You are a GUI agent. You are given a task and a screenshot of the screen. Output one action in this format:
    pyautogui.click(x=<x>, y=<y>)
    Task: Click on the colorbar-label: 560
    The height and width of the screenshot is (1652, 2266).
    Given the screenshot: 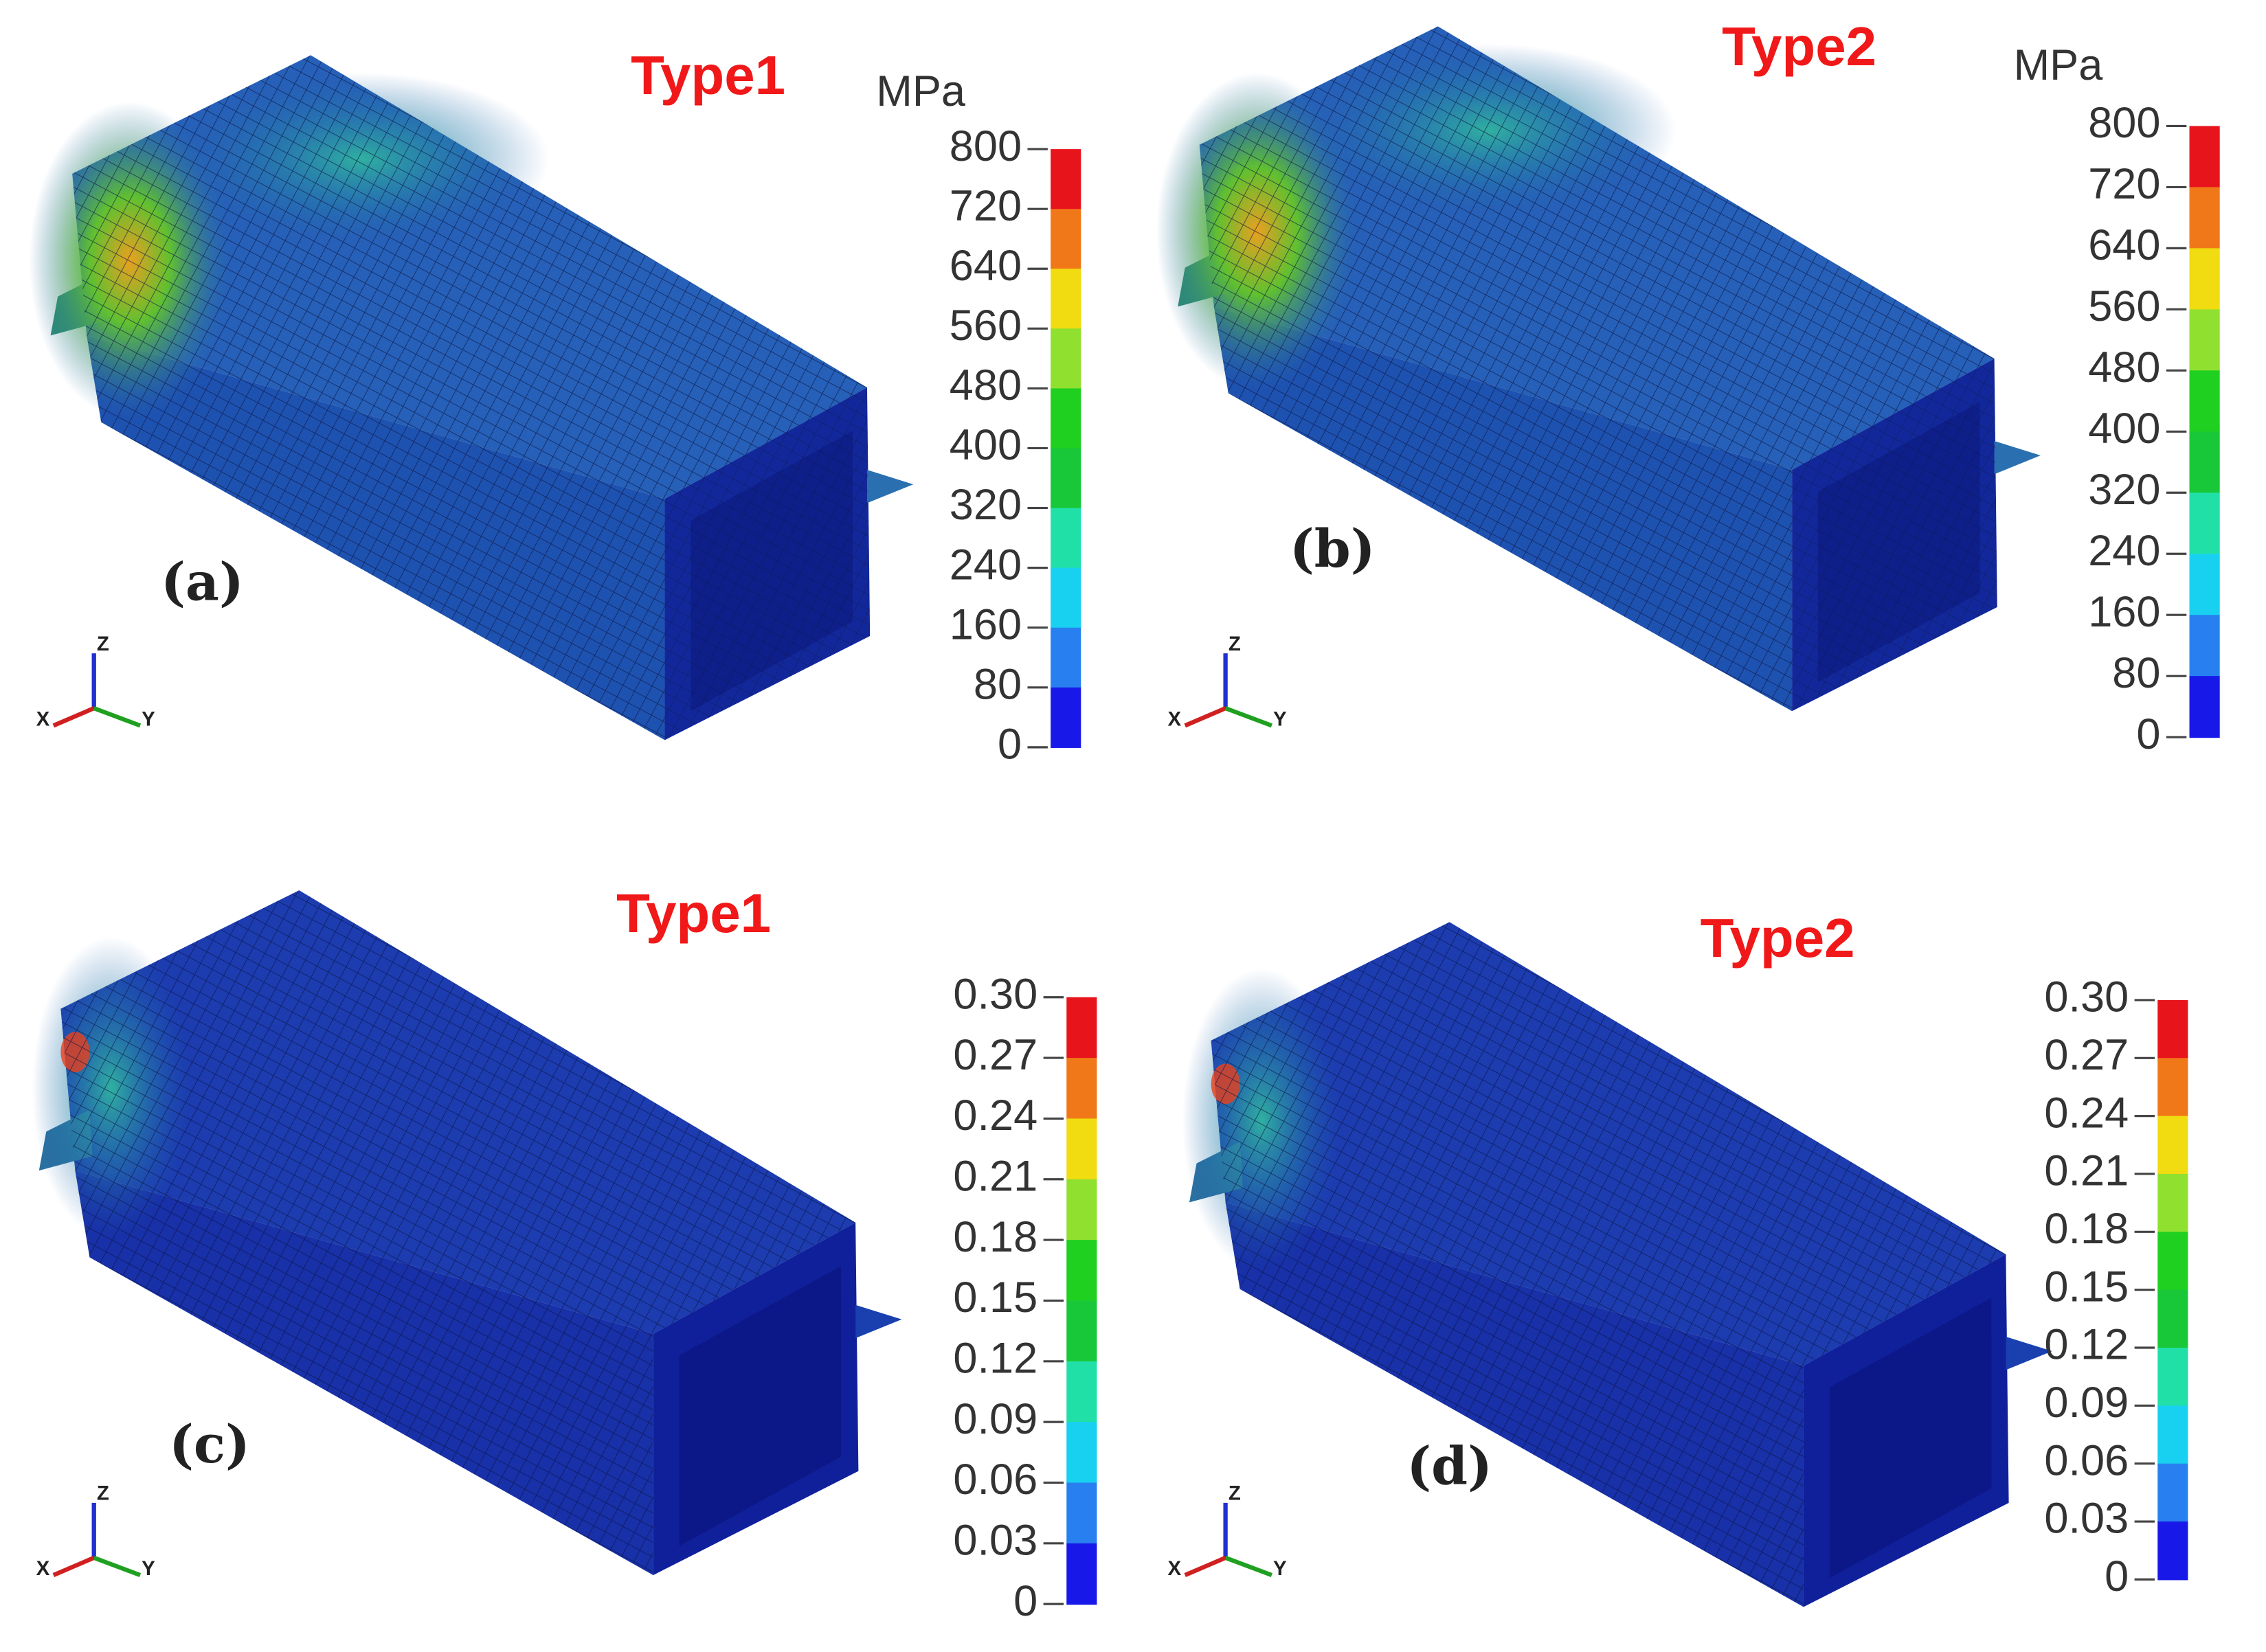 What is the action you would take?
    pyautogui.click(x=2124, y=306)
    